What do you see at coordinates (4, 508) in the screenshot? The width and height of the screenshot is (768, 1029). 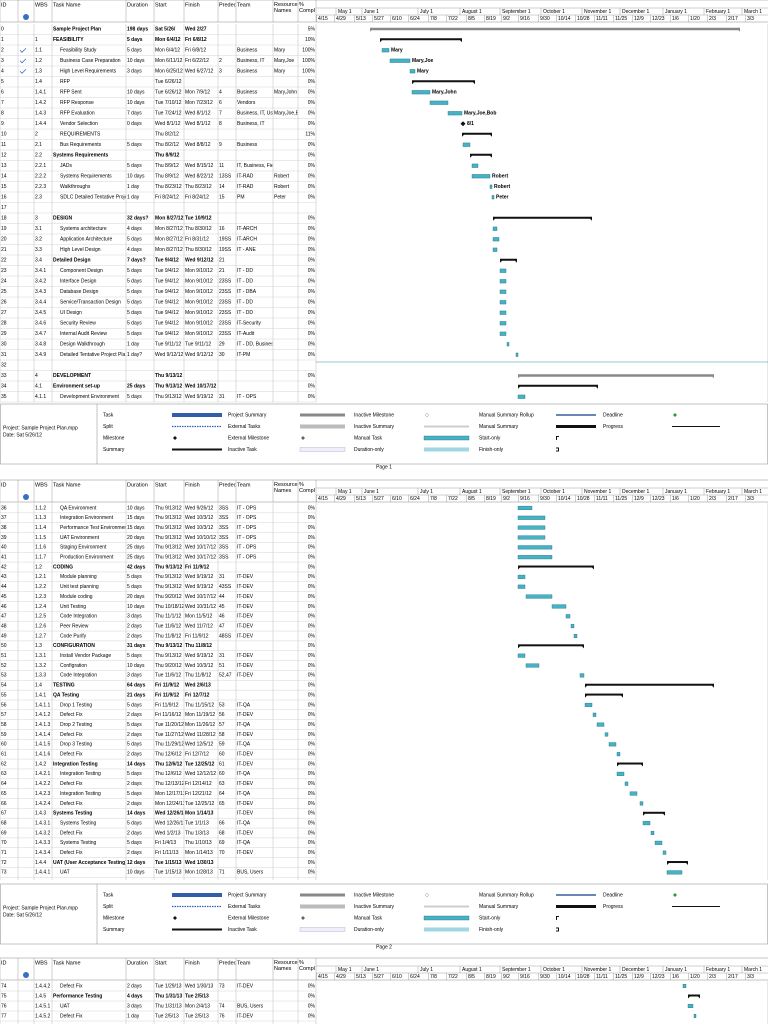 I see `cell: 36` at bounding box center [4, 508].